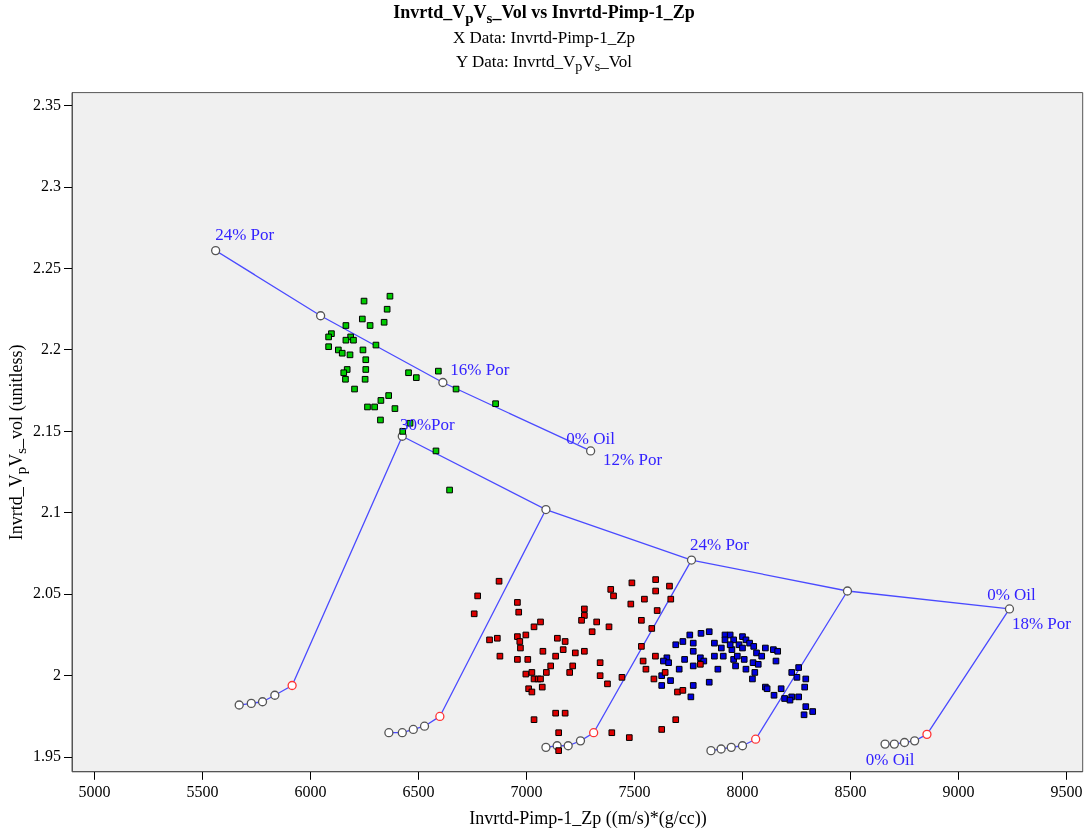 This screenshot has width=1088, height=839. Describe the element at coordinates (544, 14) in the screenshot. I see `chart-title: Invrtd_V$_{p}$V$_{s}$_Vol vs Invrtd-Pimp-1_Zp` at that location.